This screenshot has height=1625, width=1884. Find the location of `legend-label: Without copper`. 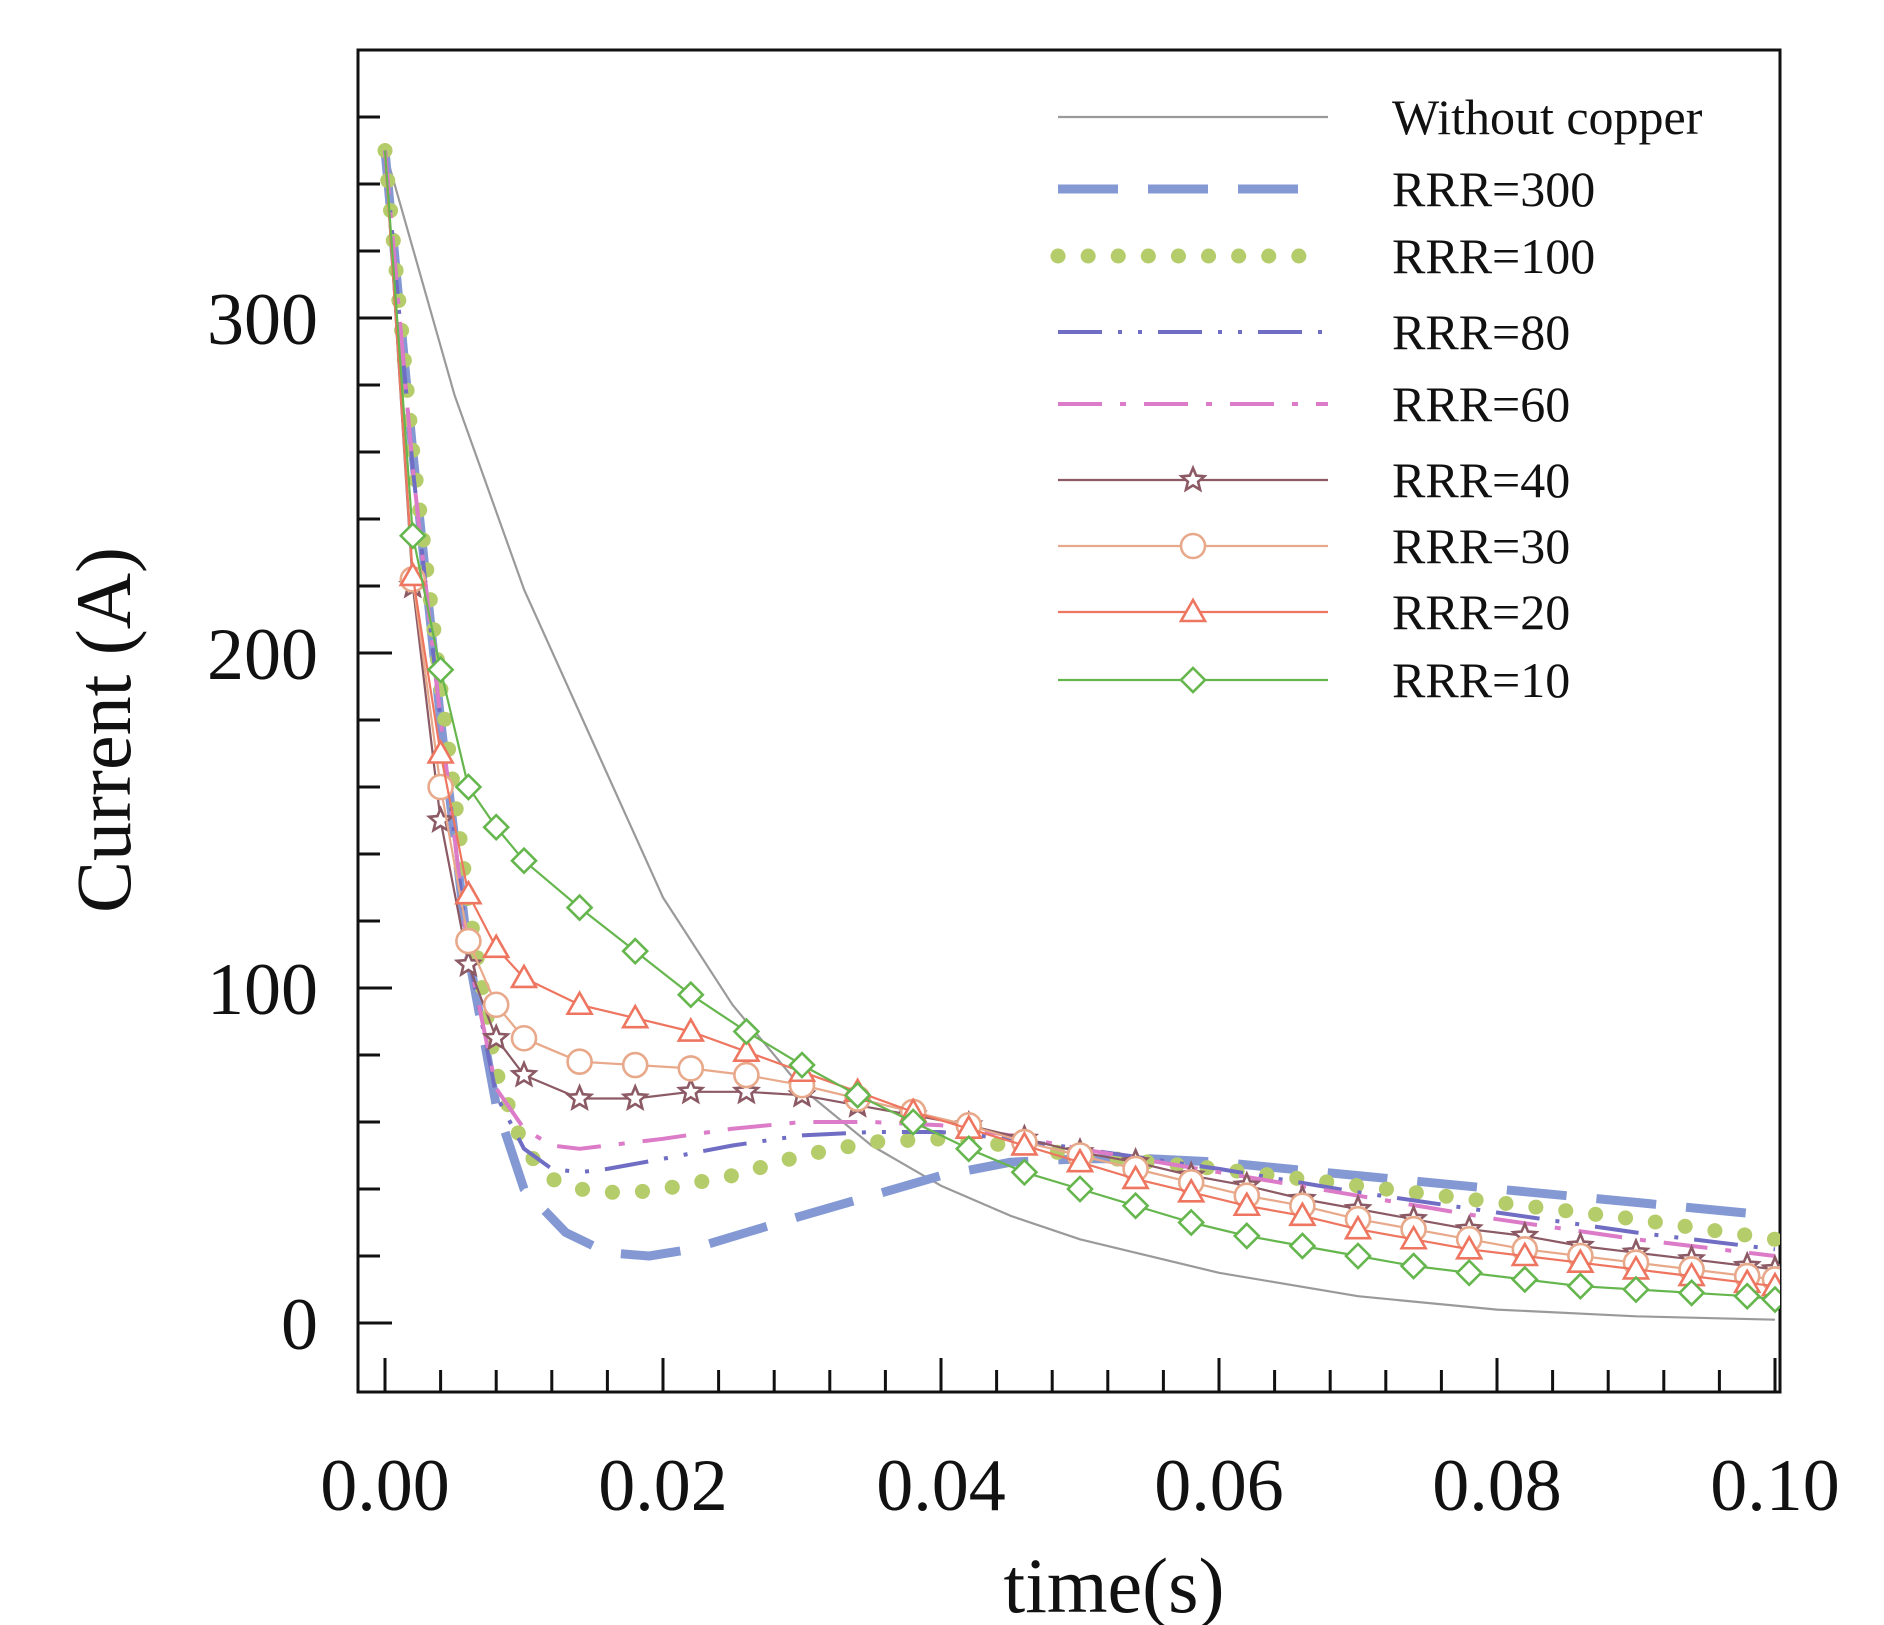

legend-label: Without copper is located at coordinates (1547, 117).